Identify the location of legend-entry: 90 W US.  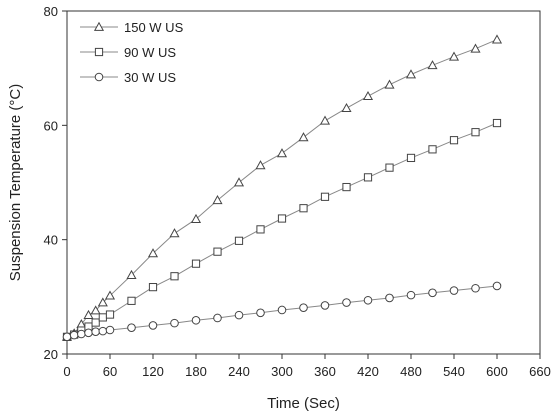
(128, 52).